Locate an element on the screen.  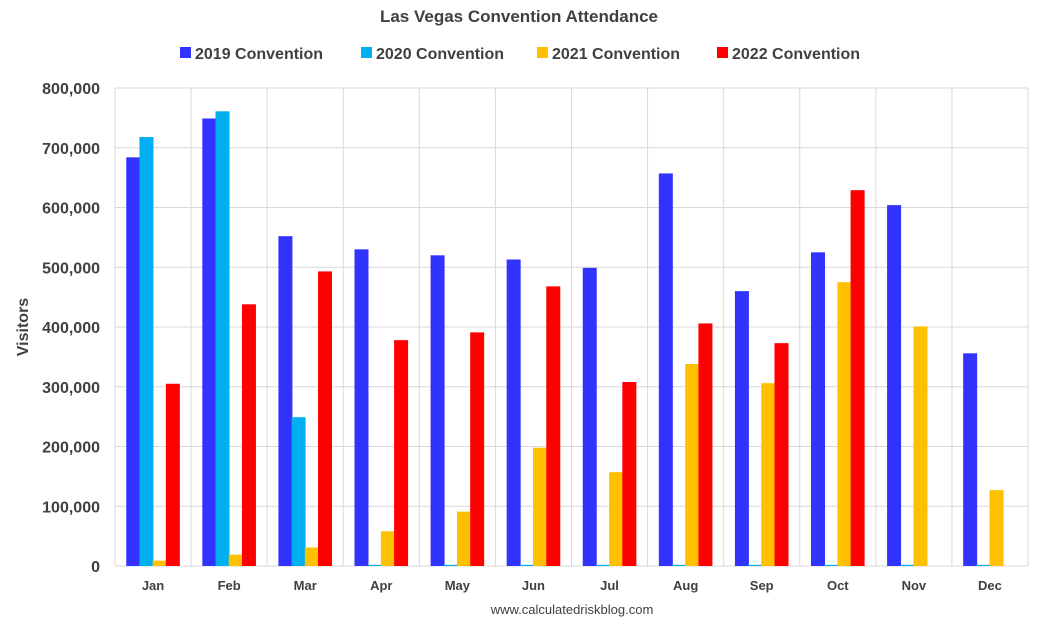
y-tick-label: 700,000 is located at coordinates (71, 149).